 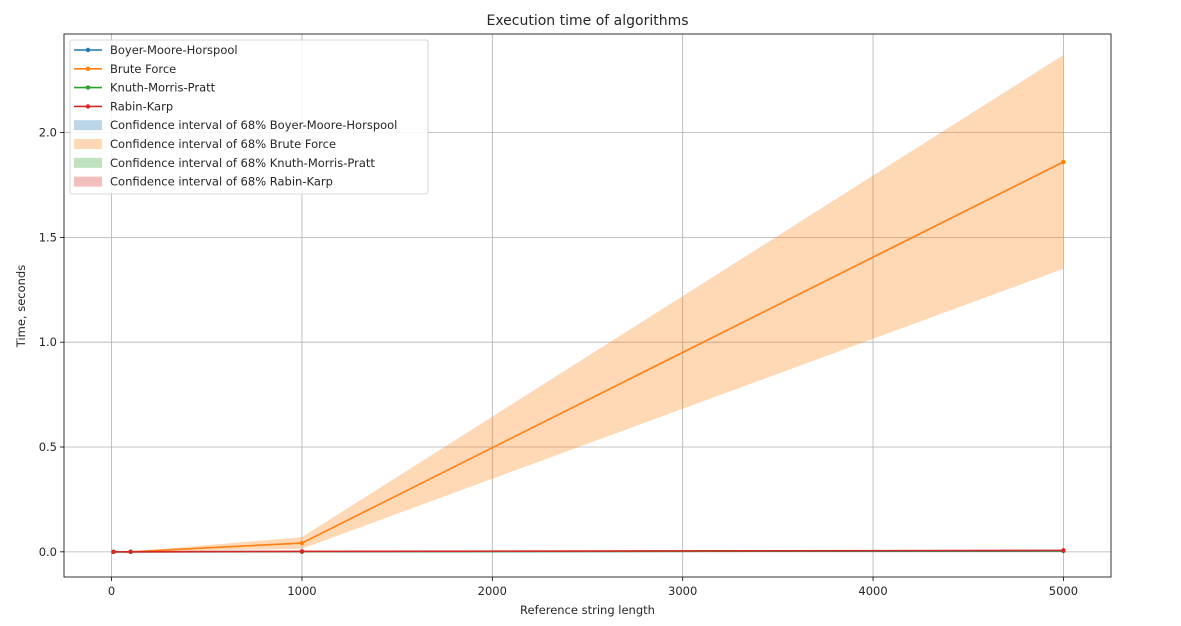 What do you see at coordinates (163, 88) in the screenshot?
I see `legend-entry: Knuth-Morris-Pratt` at bounding box center [163, 88].